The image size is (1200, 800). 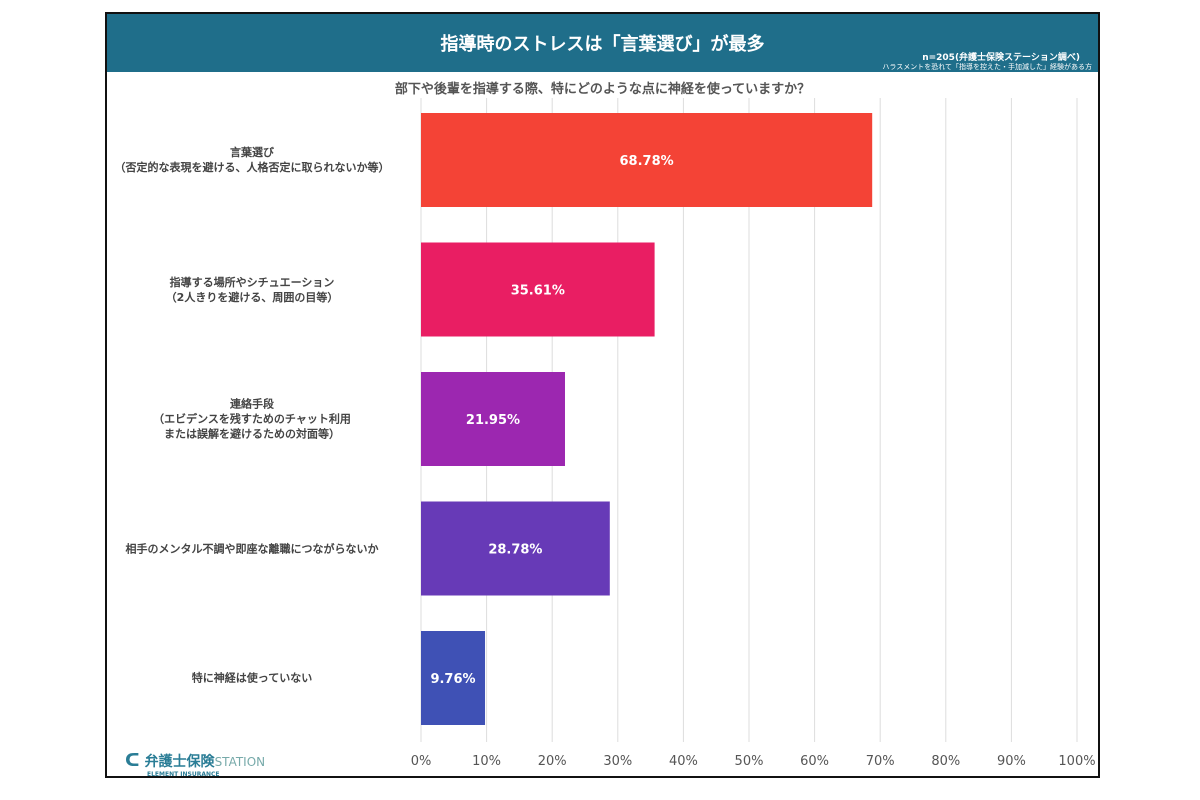 I want to click on logo: ᑕ 弁護士保険STATION ELEMENT INSURANCE, so click(x=195, y=764).